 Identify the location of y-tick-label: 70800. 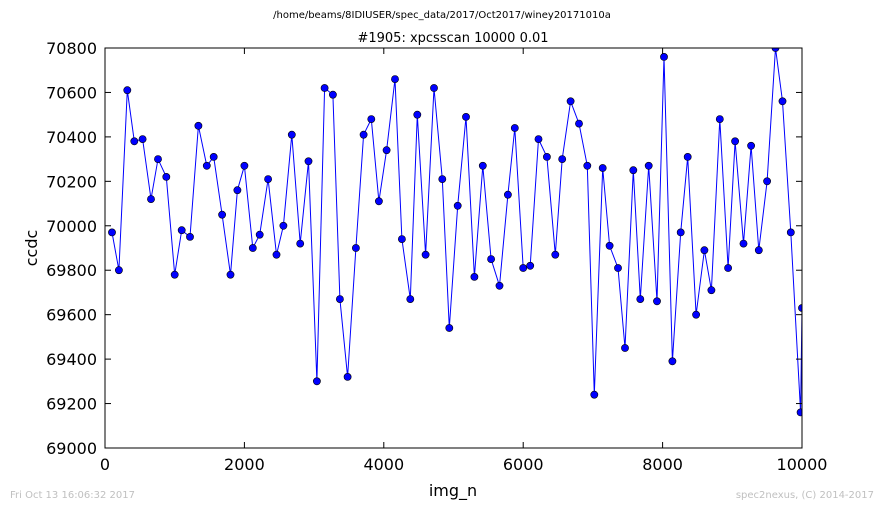
(71, 48).